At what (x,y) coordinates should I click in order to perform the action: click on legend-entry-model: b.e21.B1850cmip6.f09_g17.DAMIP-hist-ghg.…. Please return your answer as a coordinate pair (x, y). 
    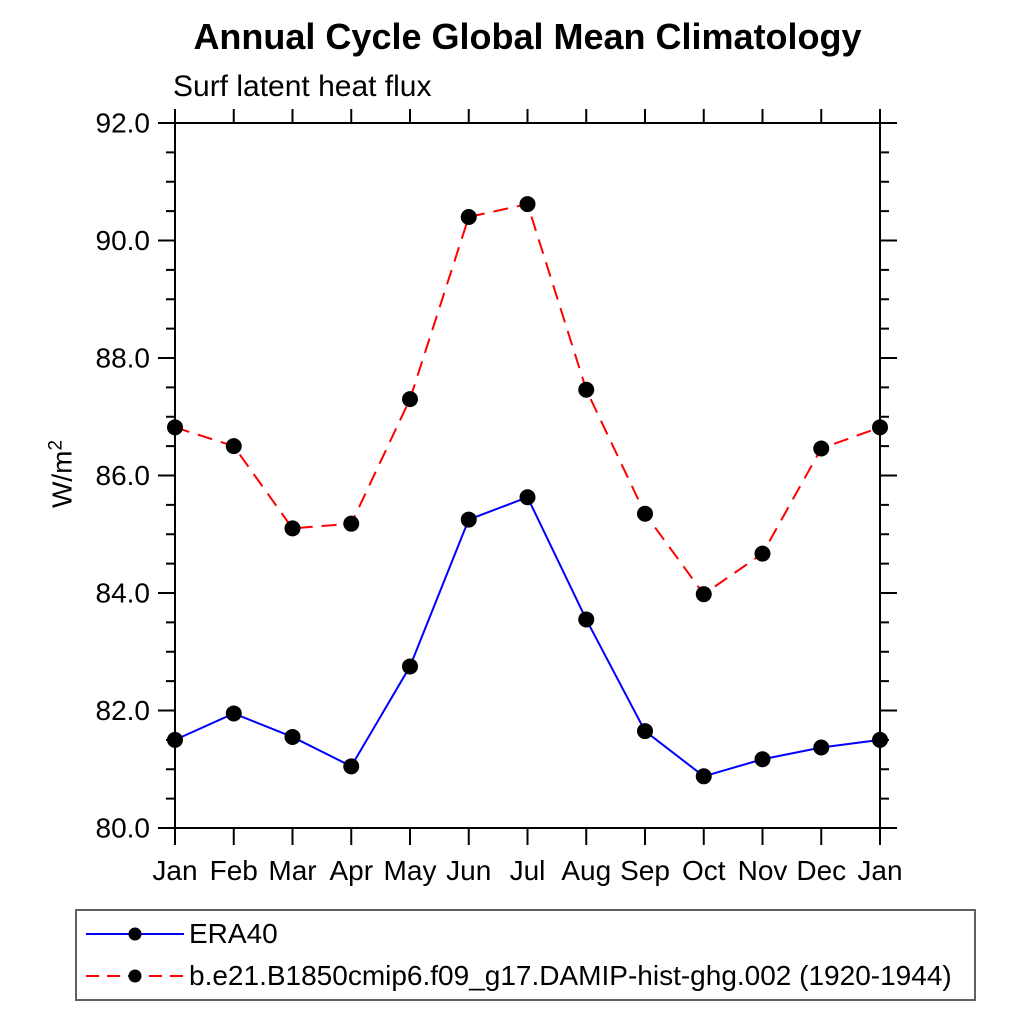
    Looking at the image, I should click on (529, 976).